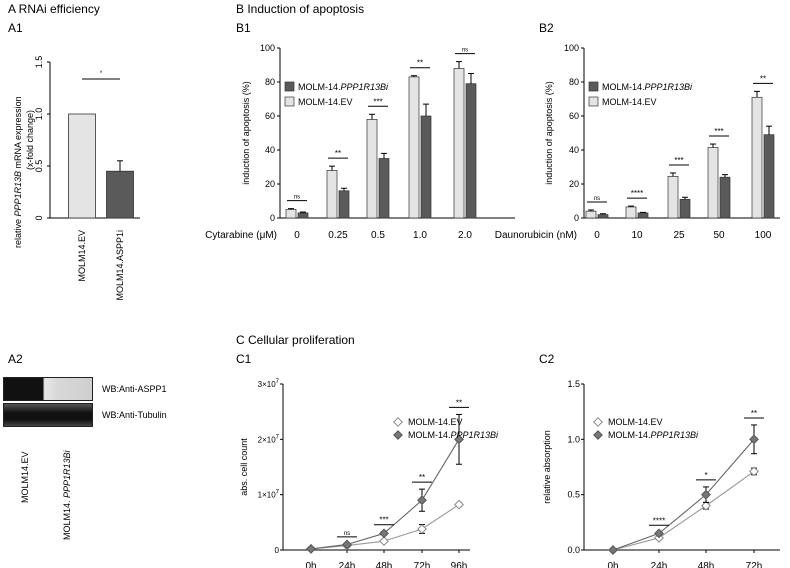 The width and height of the screenshot is (790, 568). What do you see at coordinates (30, 140) in the screenshot?
I see `a1-y-label-line2: (x-fold change)` at bounding box center [30, 140].